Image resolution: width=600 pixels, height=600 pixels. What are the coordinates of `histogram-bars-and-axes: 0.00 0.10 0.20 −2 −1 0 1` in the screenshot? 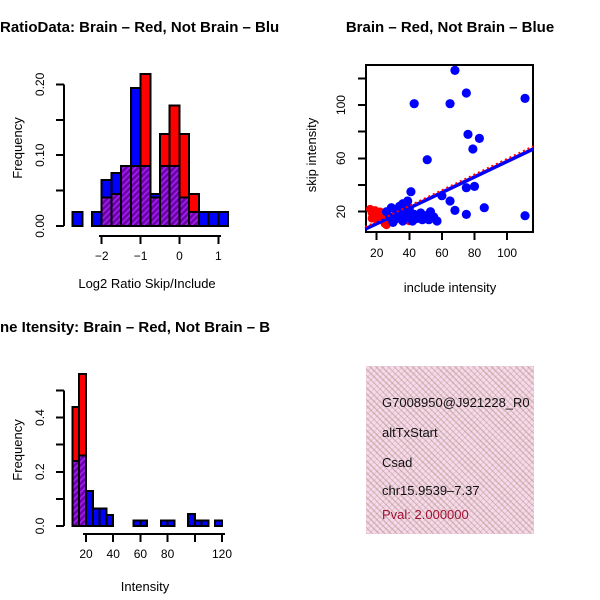 It's located at (131, 167).